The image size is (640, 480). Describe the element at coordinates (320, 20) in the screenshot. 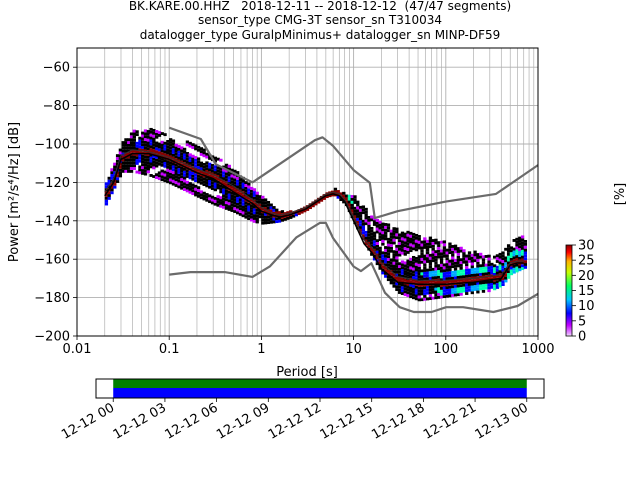

I see `title-line-2: sensor_type CMG-3T sensor_sn T310034` at that location.